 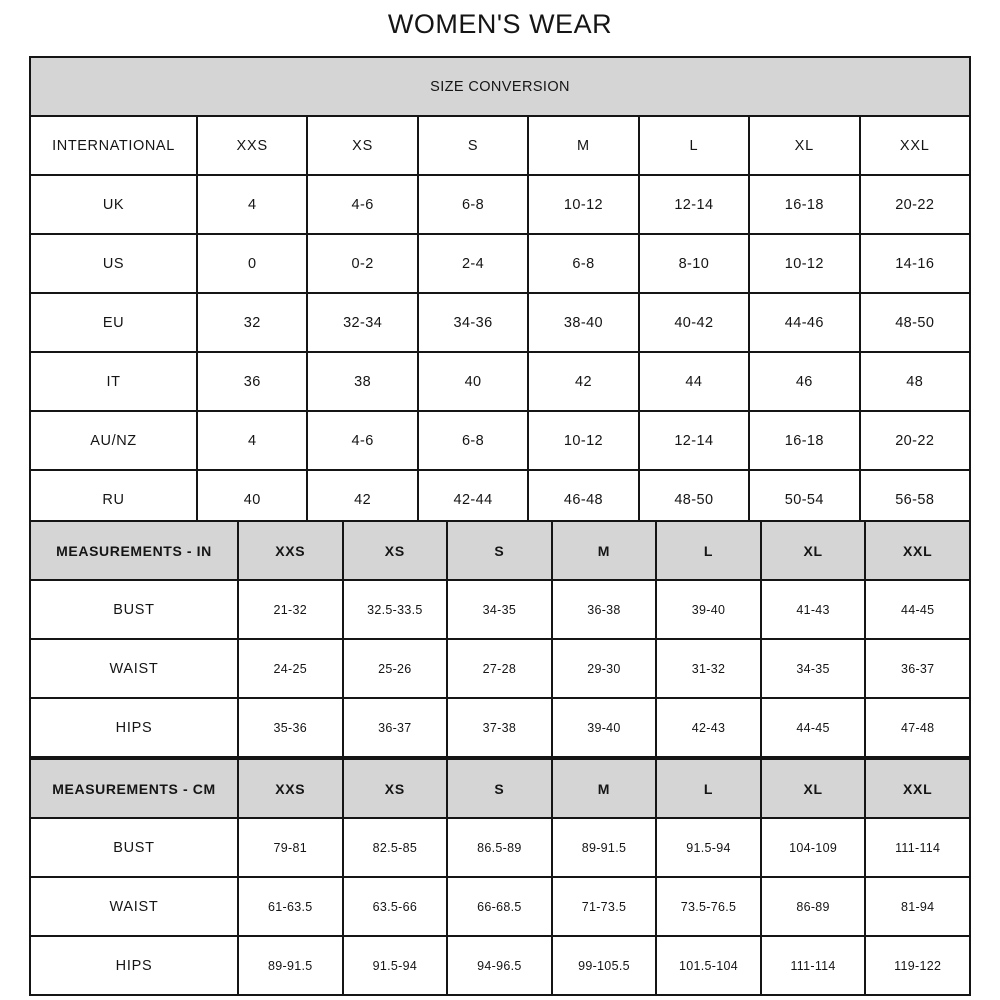 What do you see at coordinates (708, 906) in the screenshot?
I see `cell-cm-waist-l: 73.5-76.5` at bounding box center [708, 906].